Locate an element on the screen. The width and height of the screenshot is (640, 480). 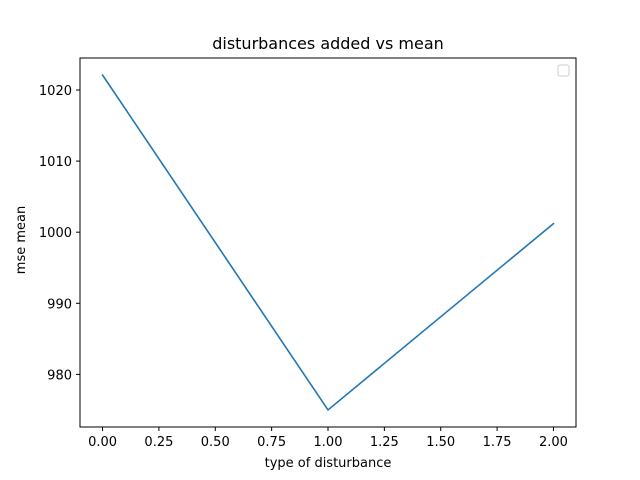
x-tick-label: 1.50 is located at coordinates (440, 442).